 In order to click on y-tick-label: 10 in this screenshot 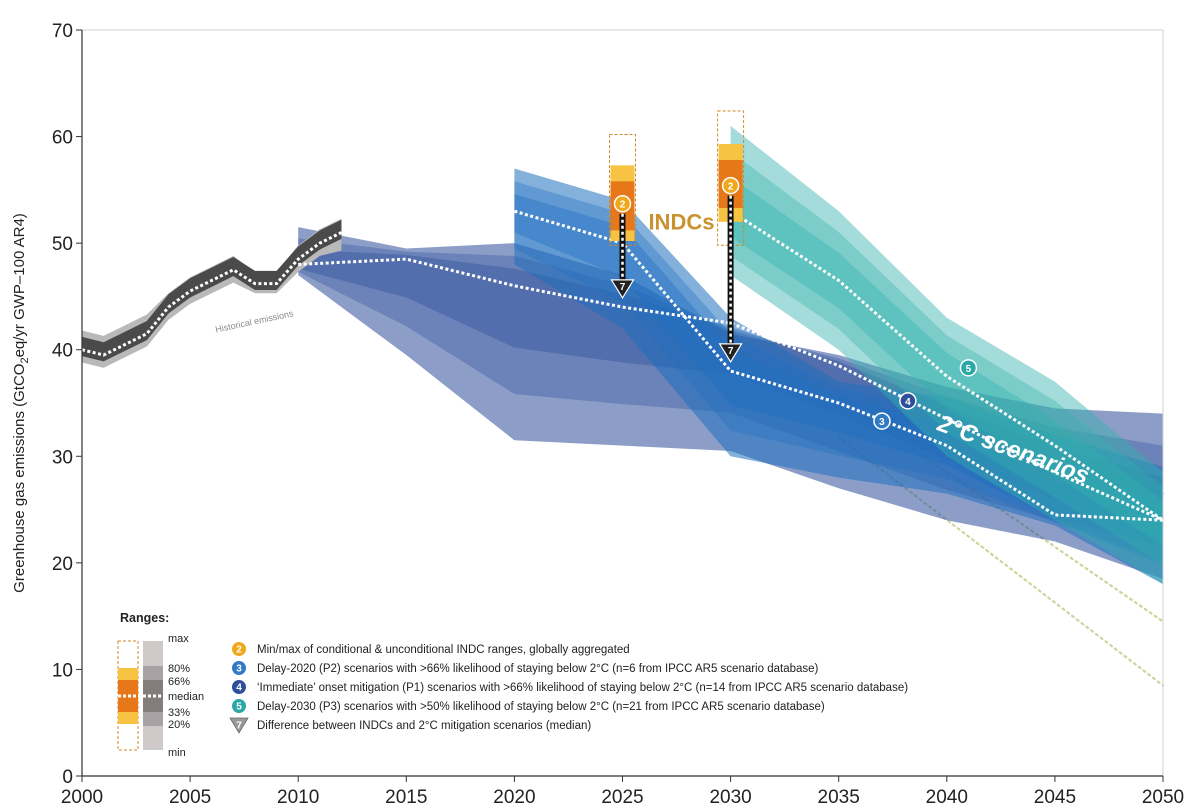, I will do `click(62, 670)`.